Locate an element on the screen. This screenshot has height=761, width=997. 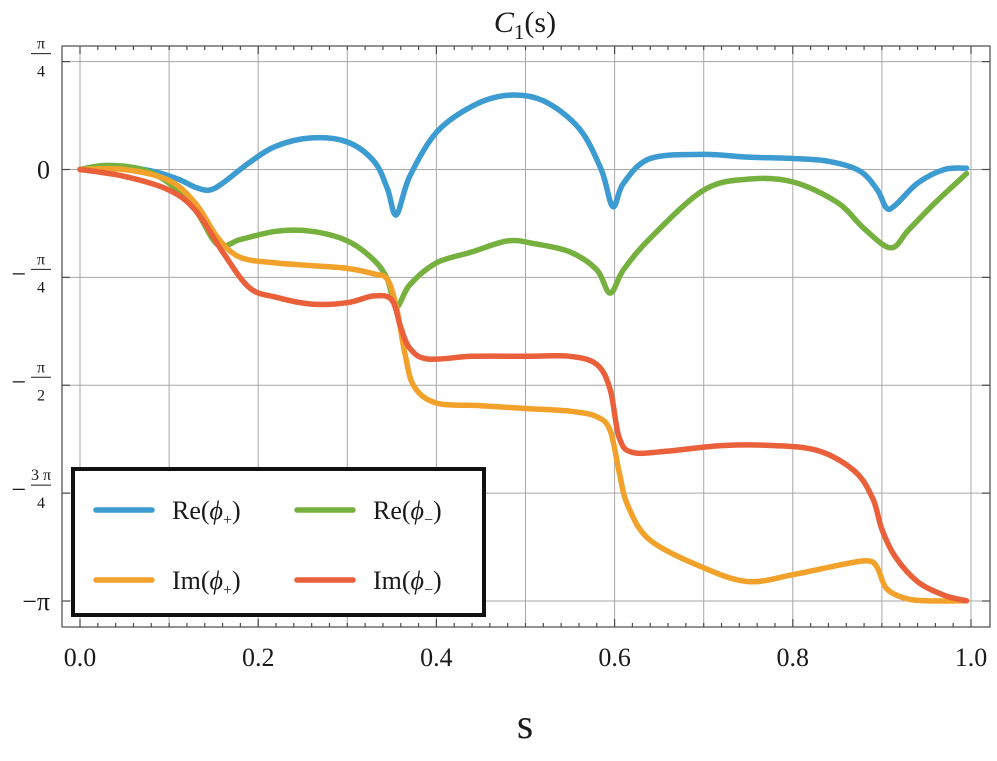
legend-label: Im(ϕ−) is located at coordinates (407, 582).